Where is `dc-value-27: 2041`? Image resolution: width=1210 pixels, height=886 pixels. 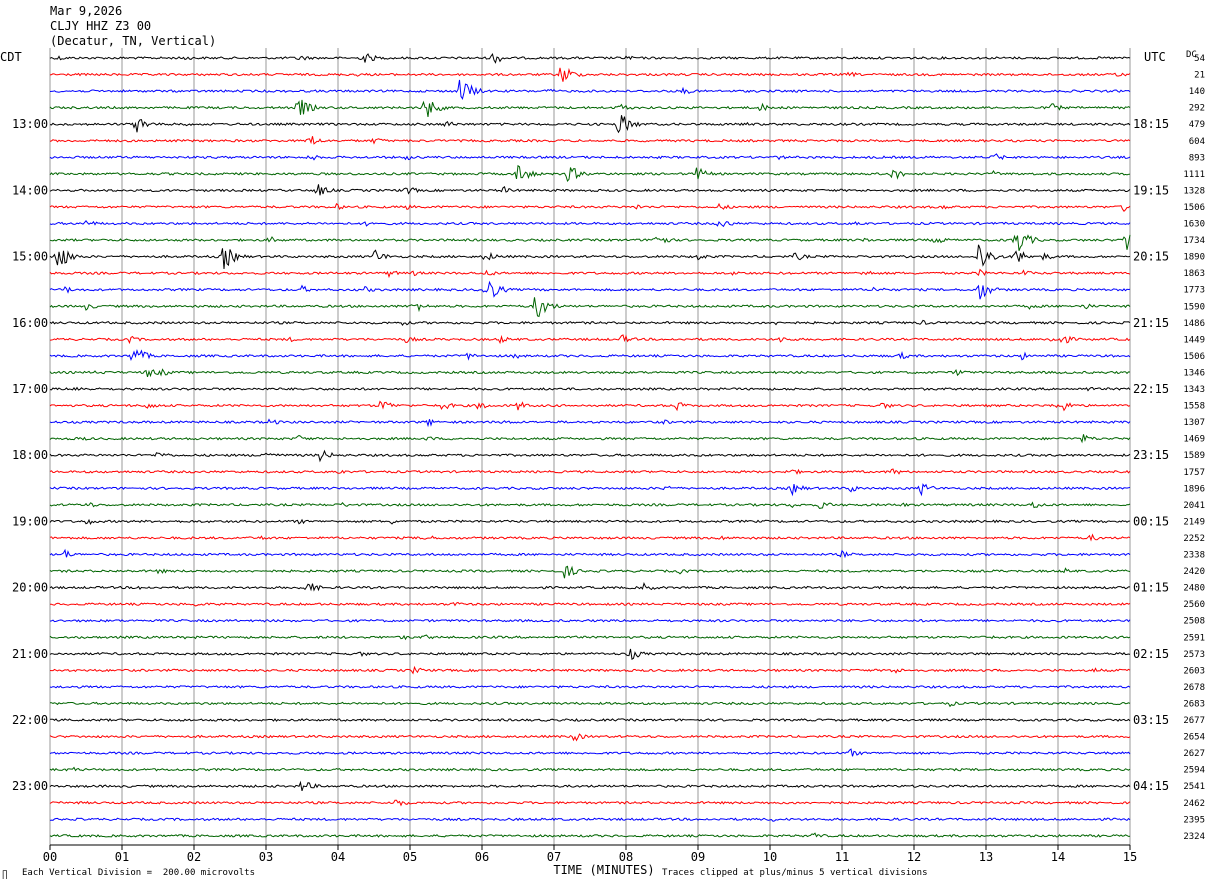
dc-value-27: 2041 is located at coordinates (1194, 506).